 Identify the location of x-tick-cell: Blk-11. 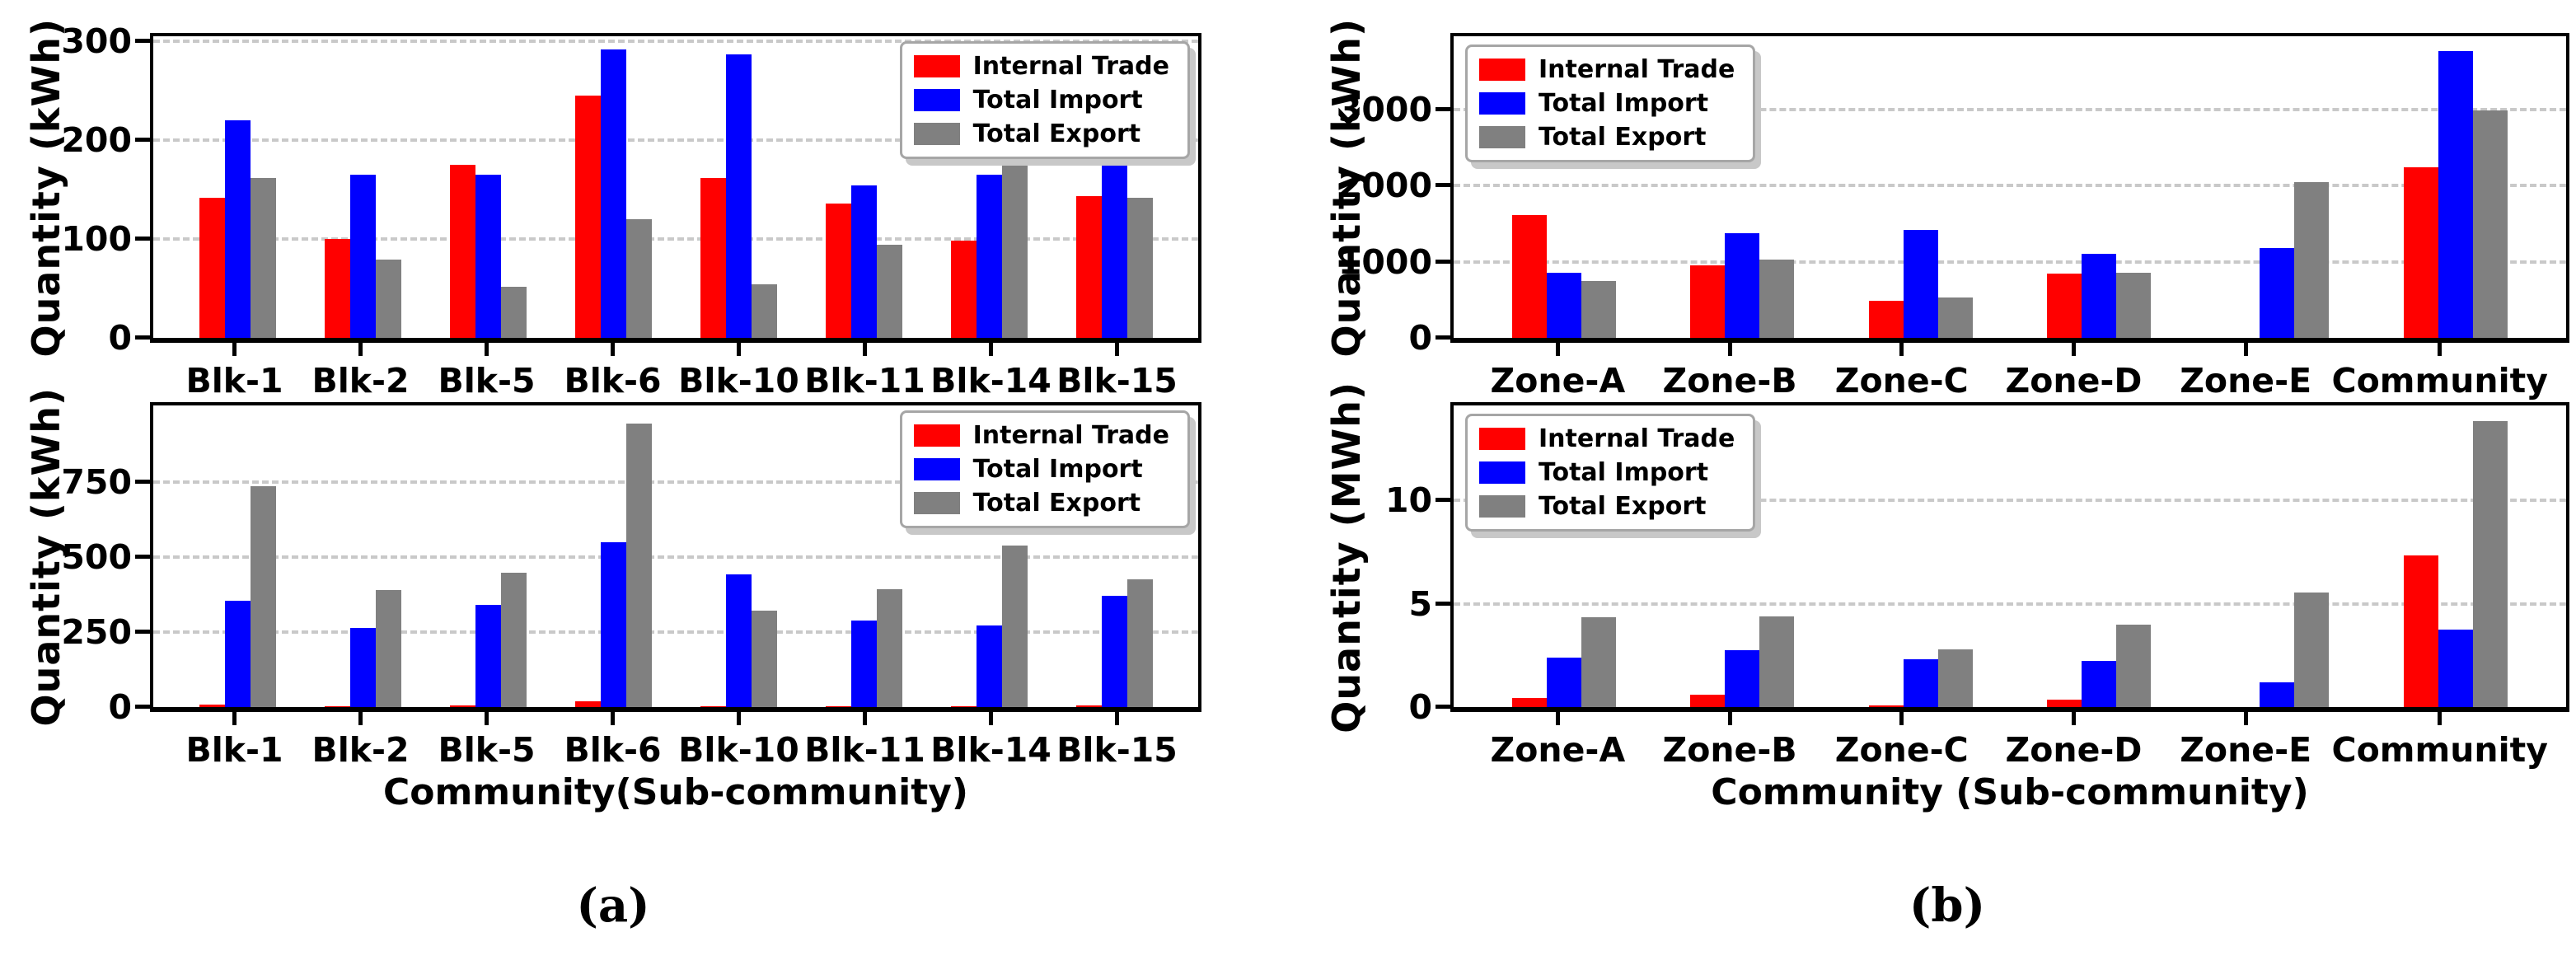
(865, 741).